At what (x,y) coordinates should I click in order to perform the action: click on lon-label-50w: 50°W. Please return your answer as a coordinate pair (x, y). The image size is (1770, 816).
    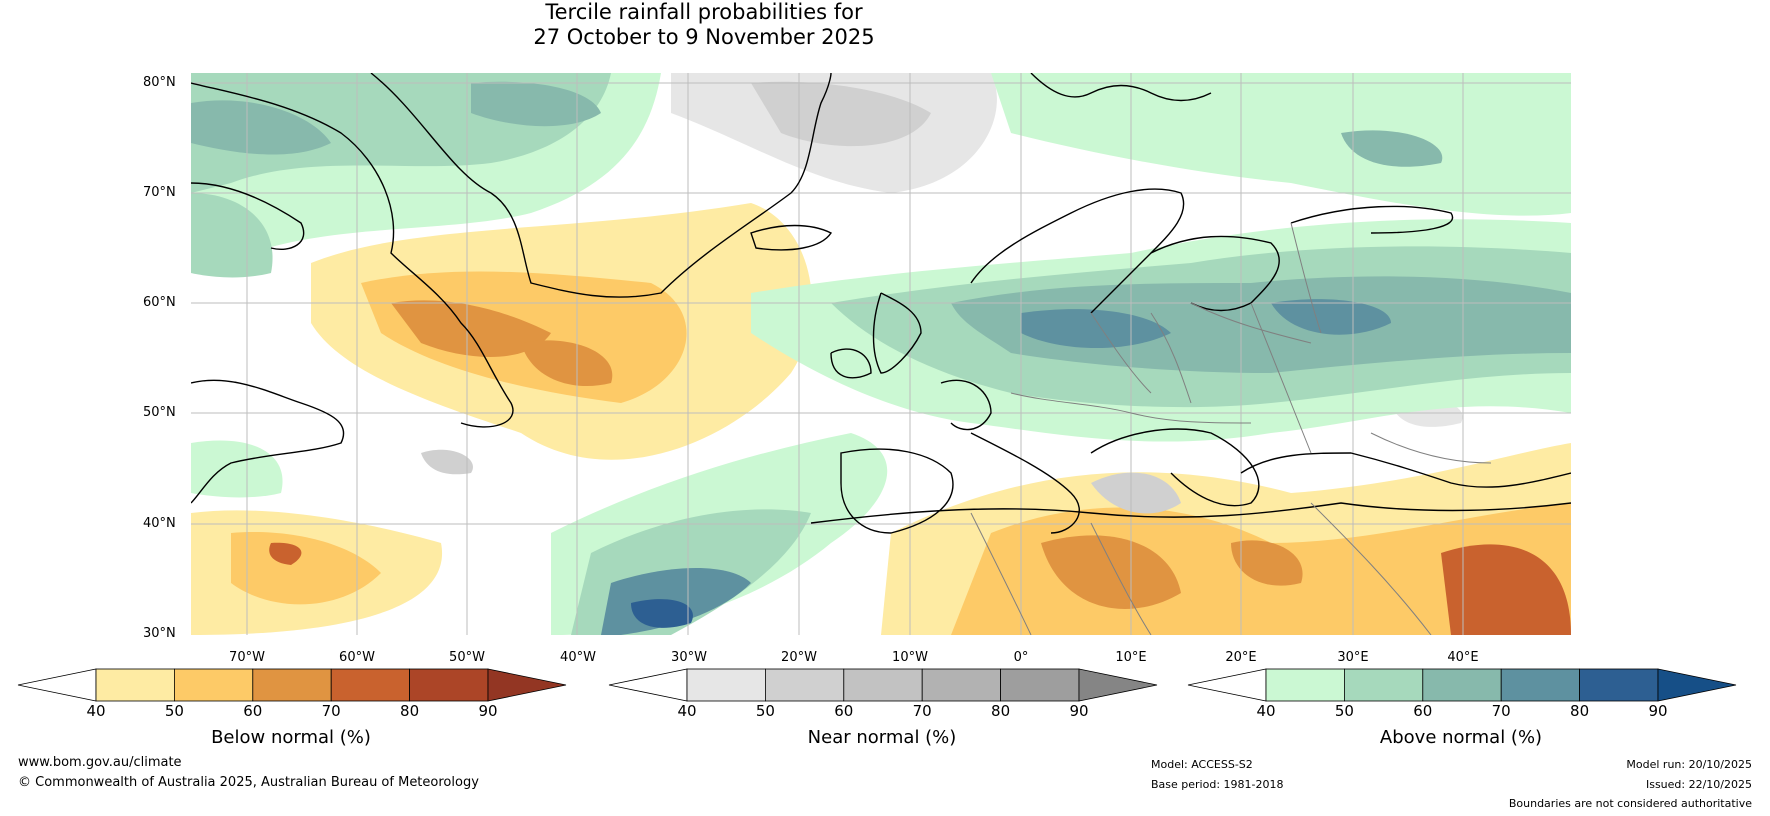
    Looking at the image, I should click on (467, 657).